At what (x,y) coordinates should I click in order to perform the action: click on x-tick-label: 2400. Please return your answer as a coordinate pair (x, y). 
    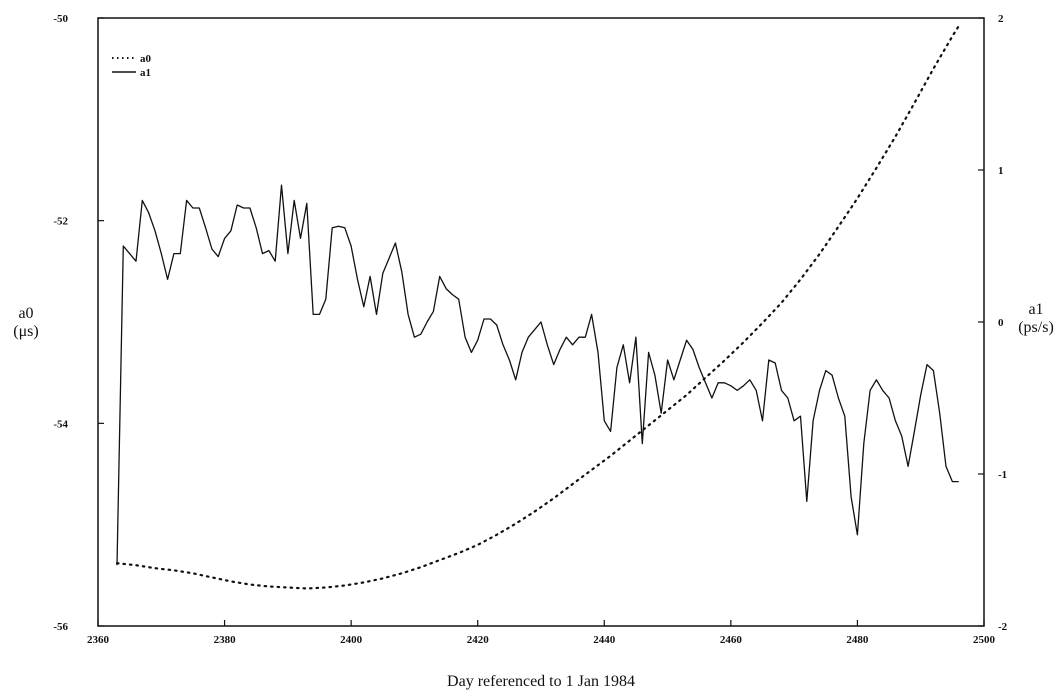
    Looking at the image, I should click on (351, 640).